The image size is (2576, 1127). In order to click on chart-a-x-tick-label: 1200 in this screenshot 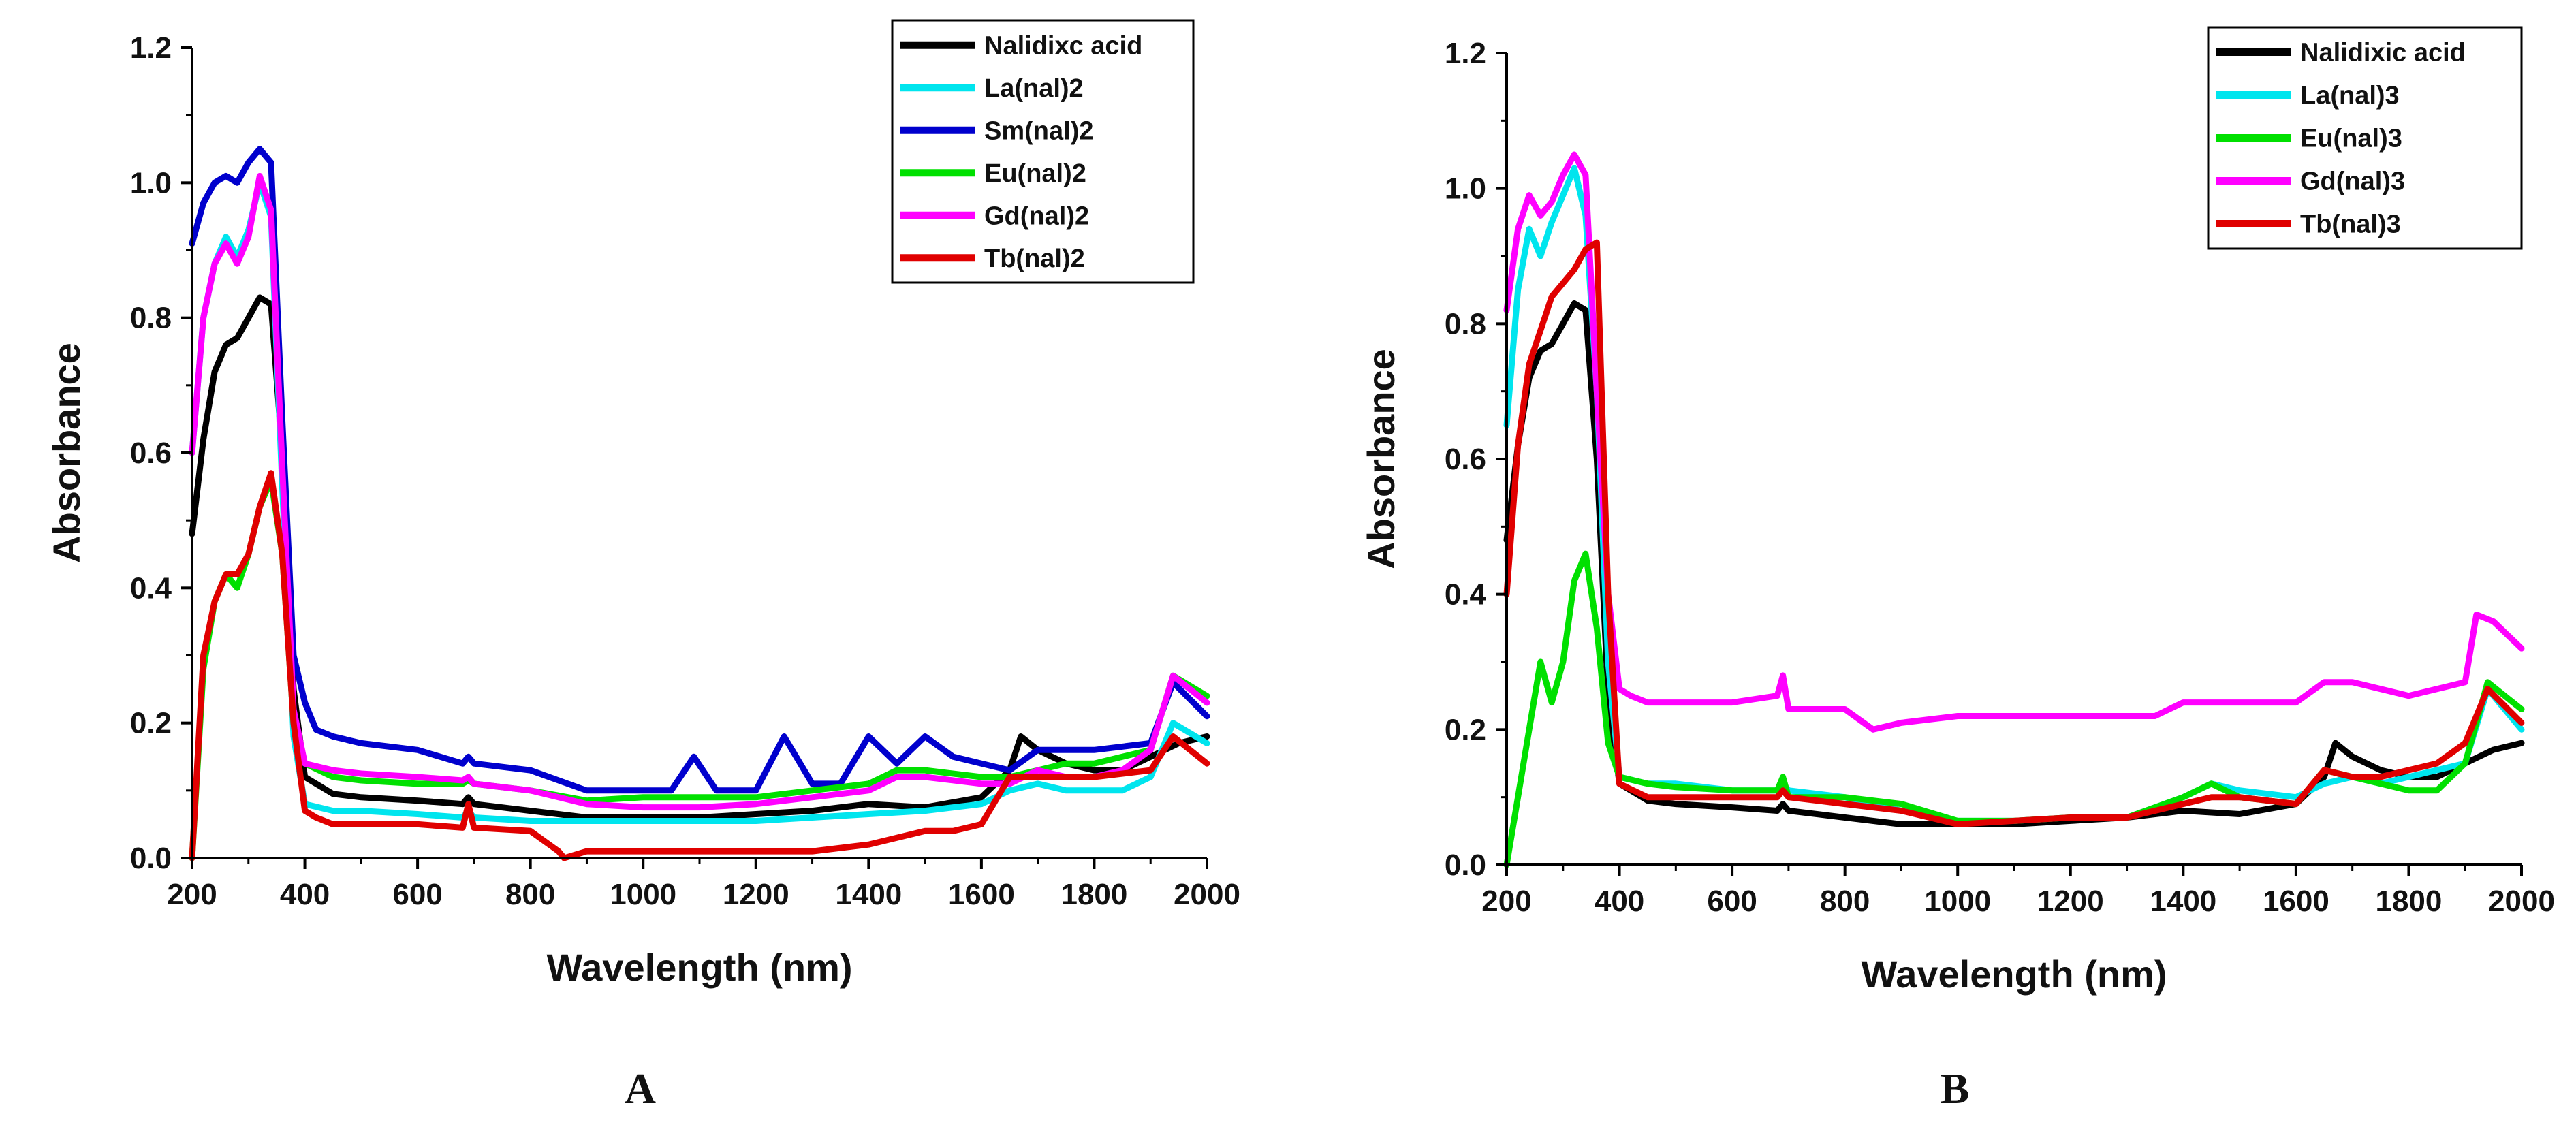, I will do `click(756, 895)`.